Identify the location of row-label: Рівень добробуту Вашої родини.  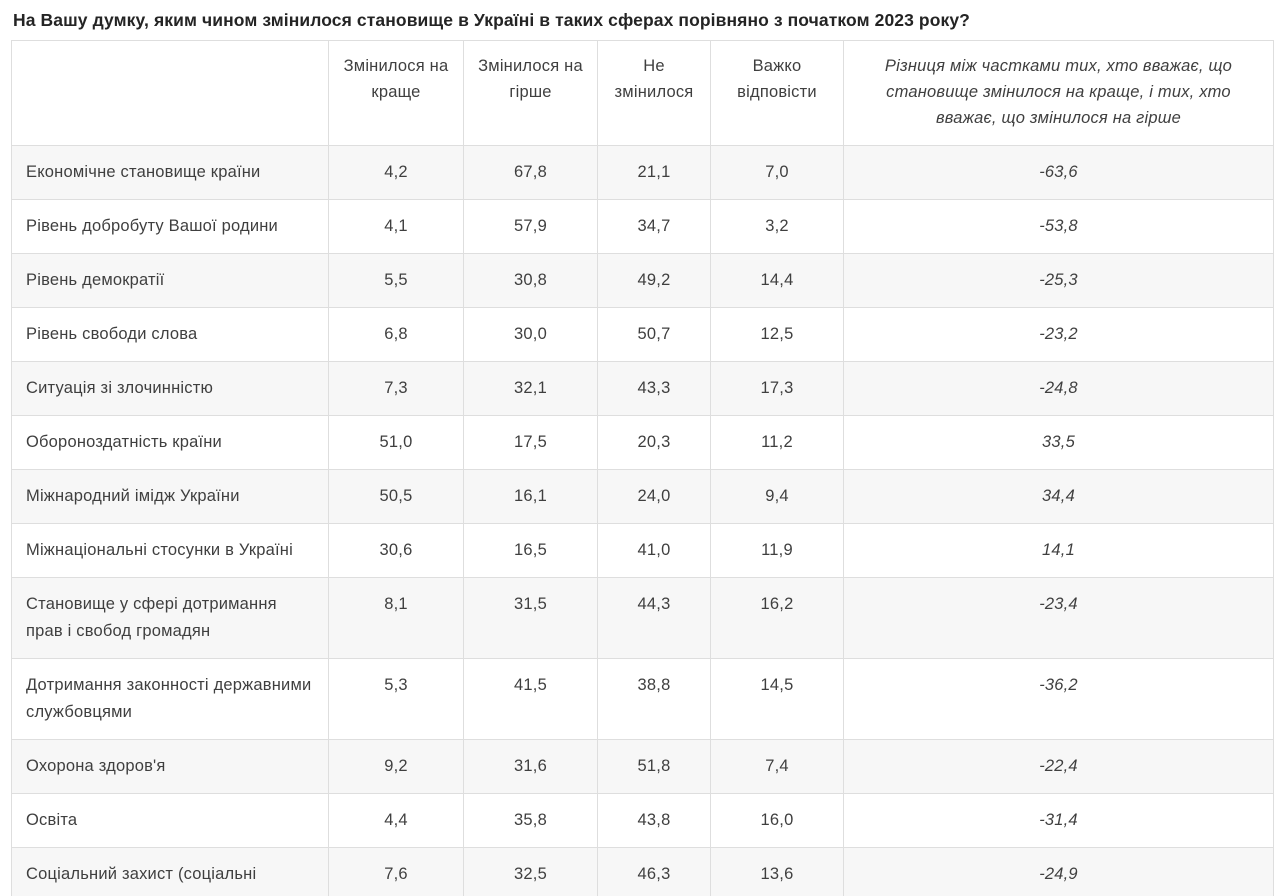
(170, 226).